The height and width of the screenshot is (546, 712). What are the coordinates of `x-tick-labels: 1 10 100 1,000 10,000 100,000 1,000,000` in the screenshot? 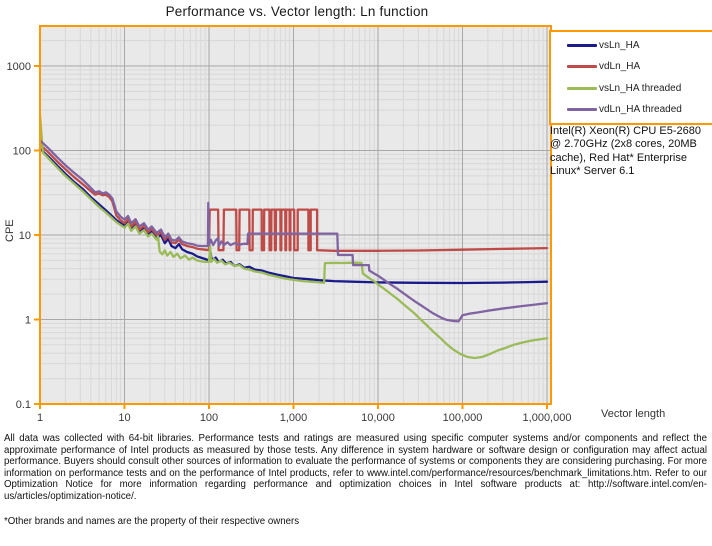 It's located at (304, 418).